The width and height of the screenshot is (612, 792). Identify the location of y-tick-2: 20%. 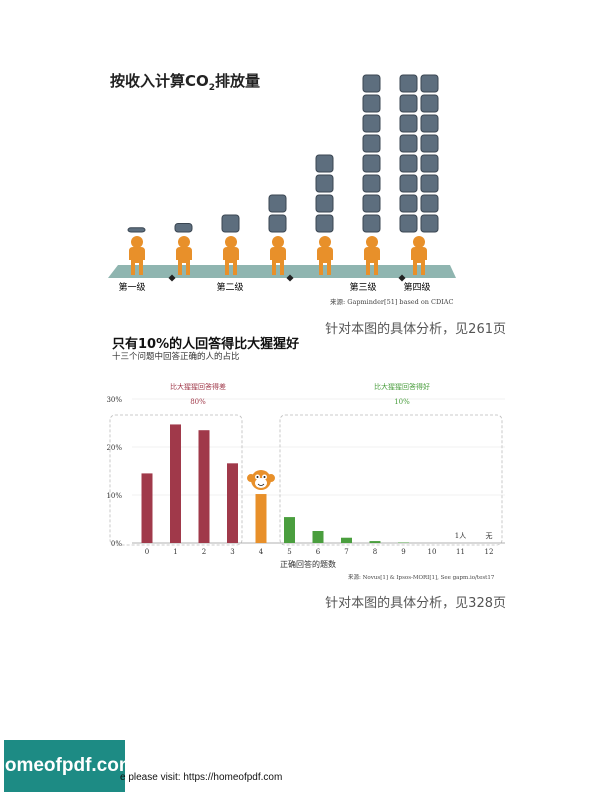
(114, 448).